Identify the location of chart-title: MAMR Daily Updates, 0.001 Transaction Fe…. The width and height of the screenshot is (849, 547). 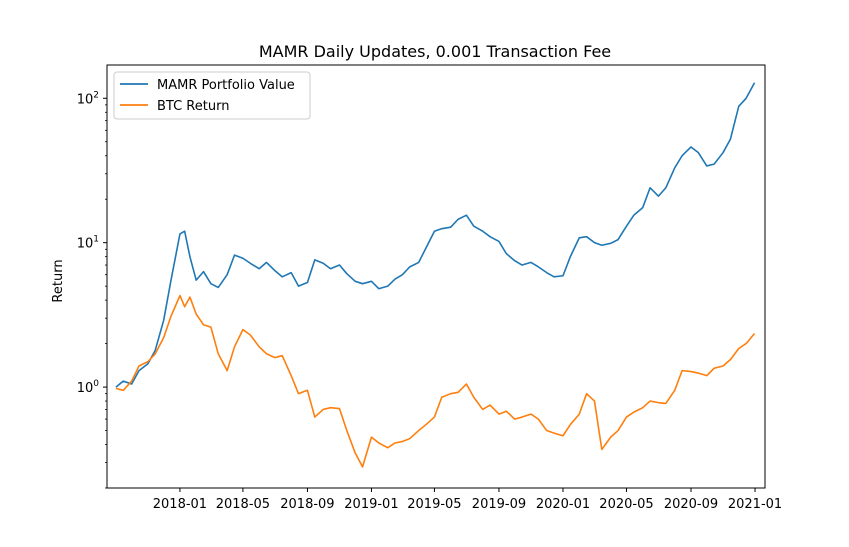
(435, 51).